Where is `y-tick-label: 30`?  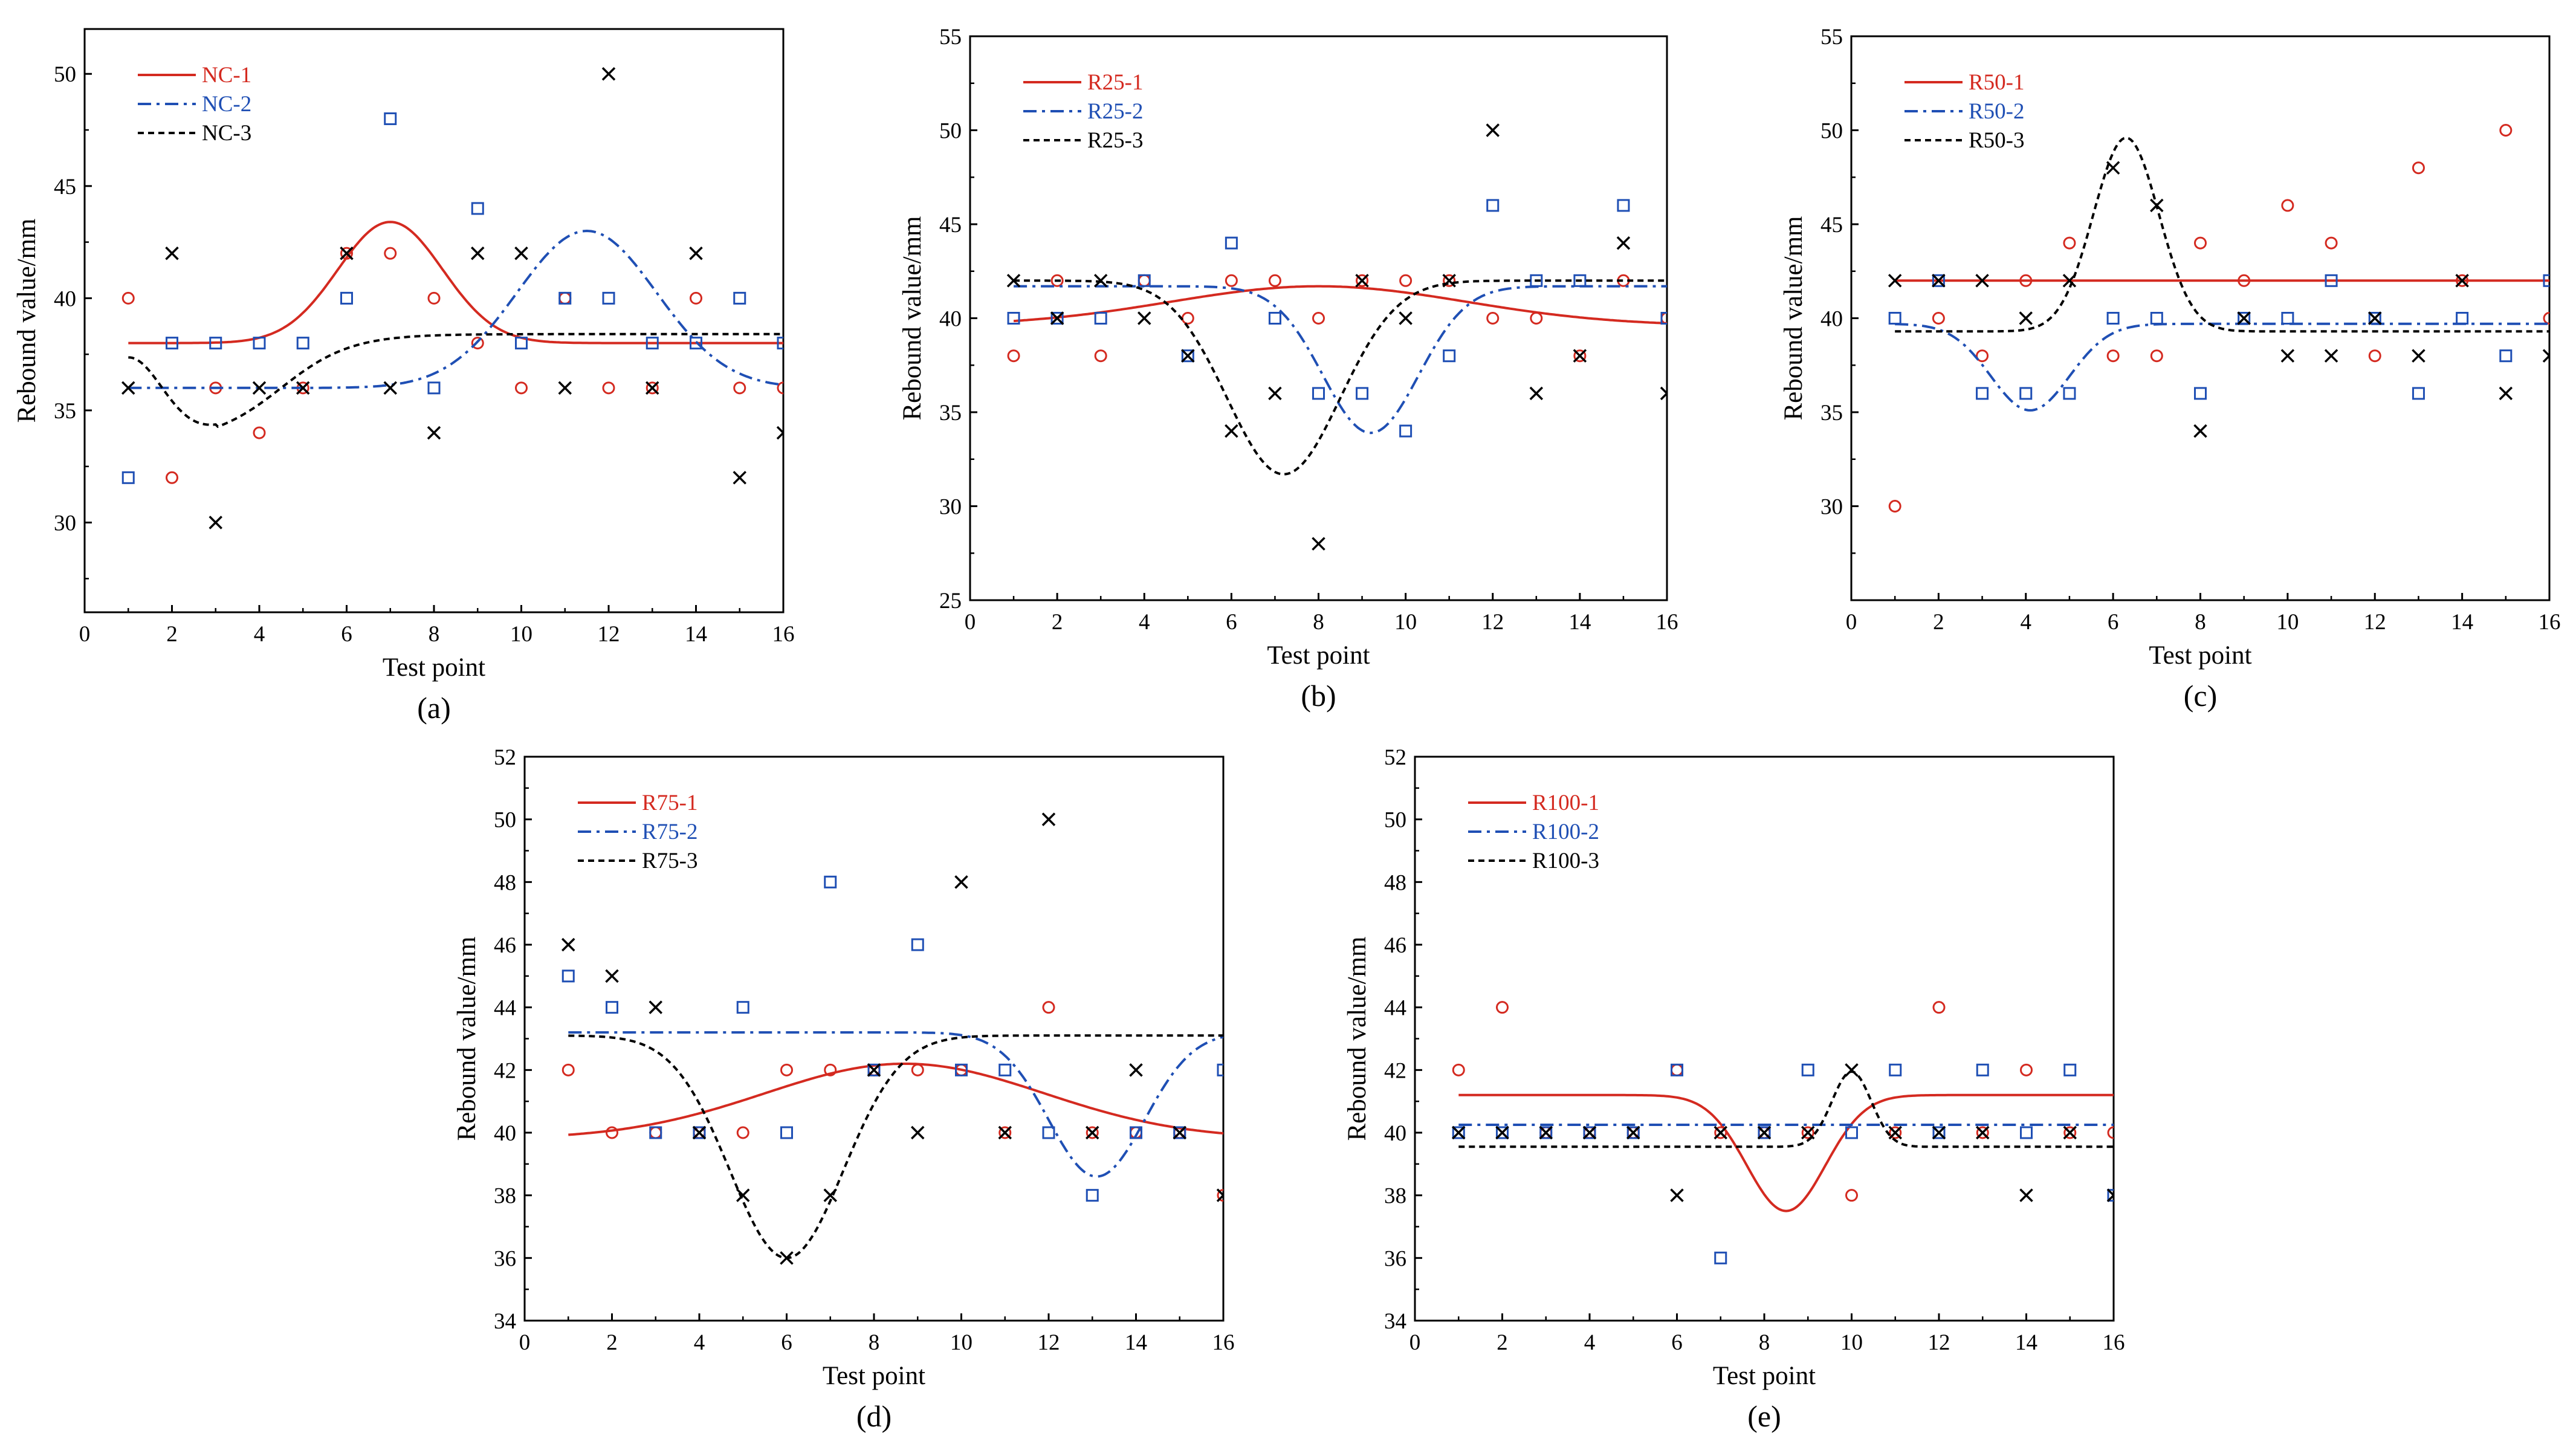
y-tick-label: 30 is located at coordinates (950, 507).